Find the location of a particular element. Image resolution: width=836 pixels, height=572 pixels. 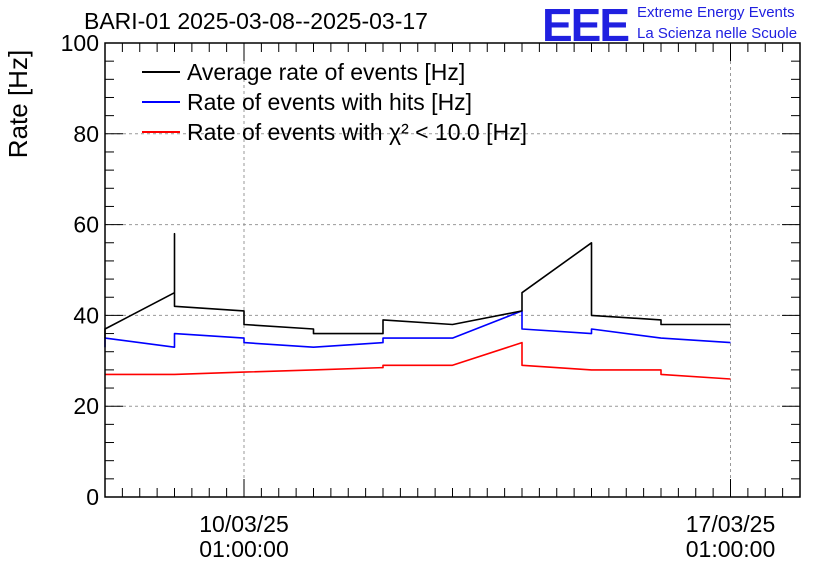

eee-logo: EEE is located at coordinates (586, 25).